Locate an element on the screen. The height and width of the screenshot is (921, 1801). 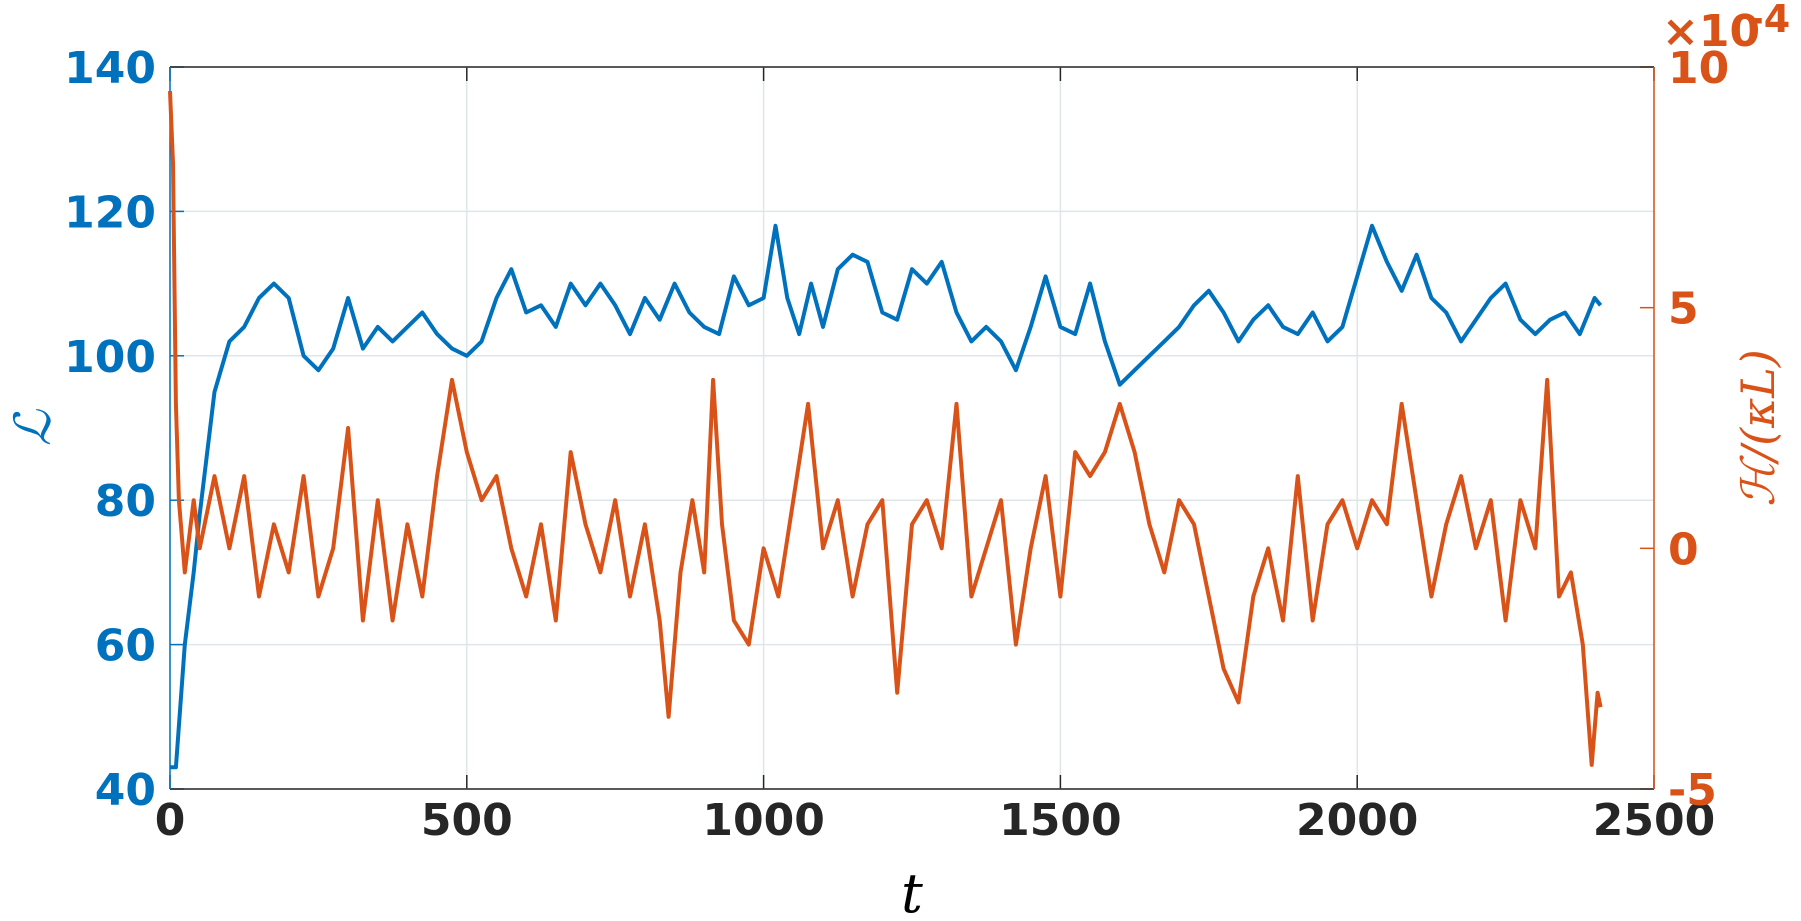
y2-tick-label: 0 is located at coordinates (1683, 549).